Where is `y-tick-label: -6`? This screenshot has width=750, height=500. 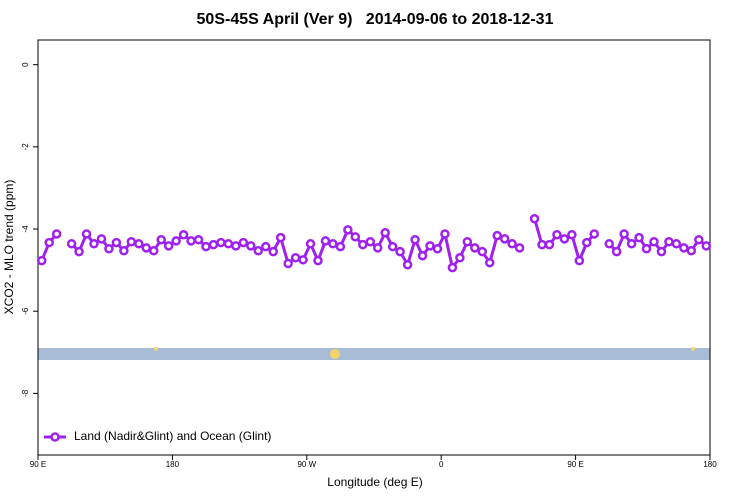 y-tick-label: -6 is located at coordinates (25, 311).